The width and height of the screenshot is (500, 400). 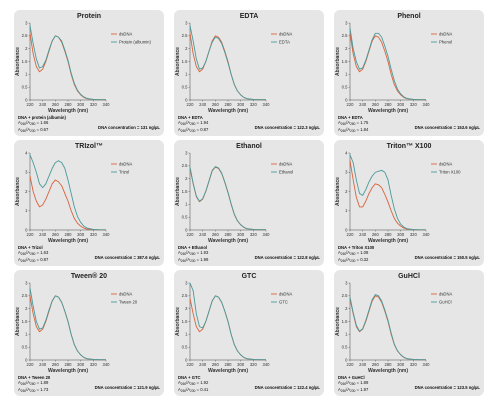 What do you see at coordinates (127, 387) in the screenshot?
I see `dna-concentration: DNA concentration = 121.9 ng/µL` at bounding box center [127, 387].